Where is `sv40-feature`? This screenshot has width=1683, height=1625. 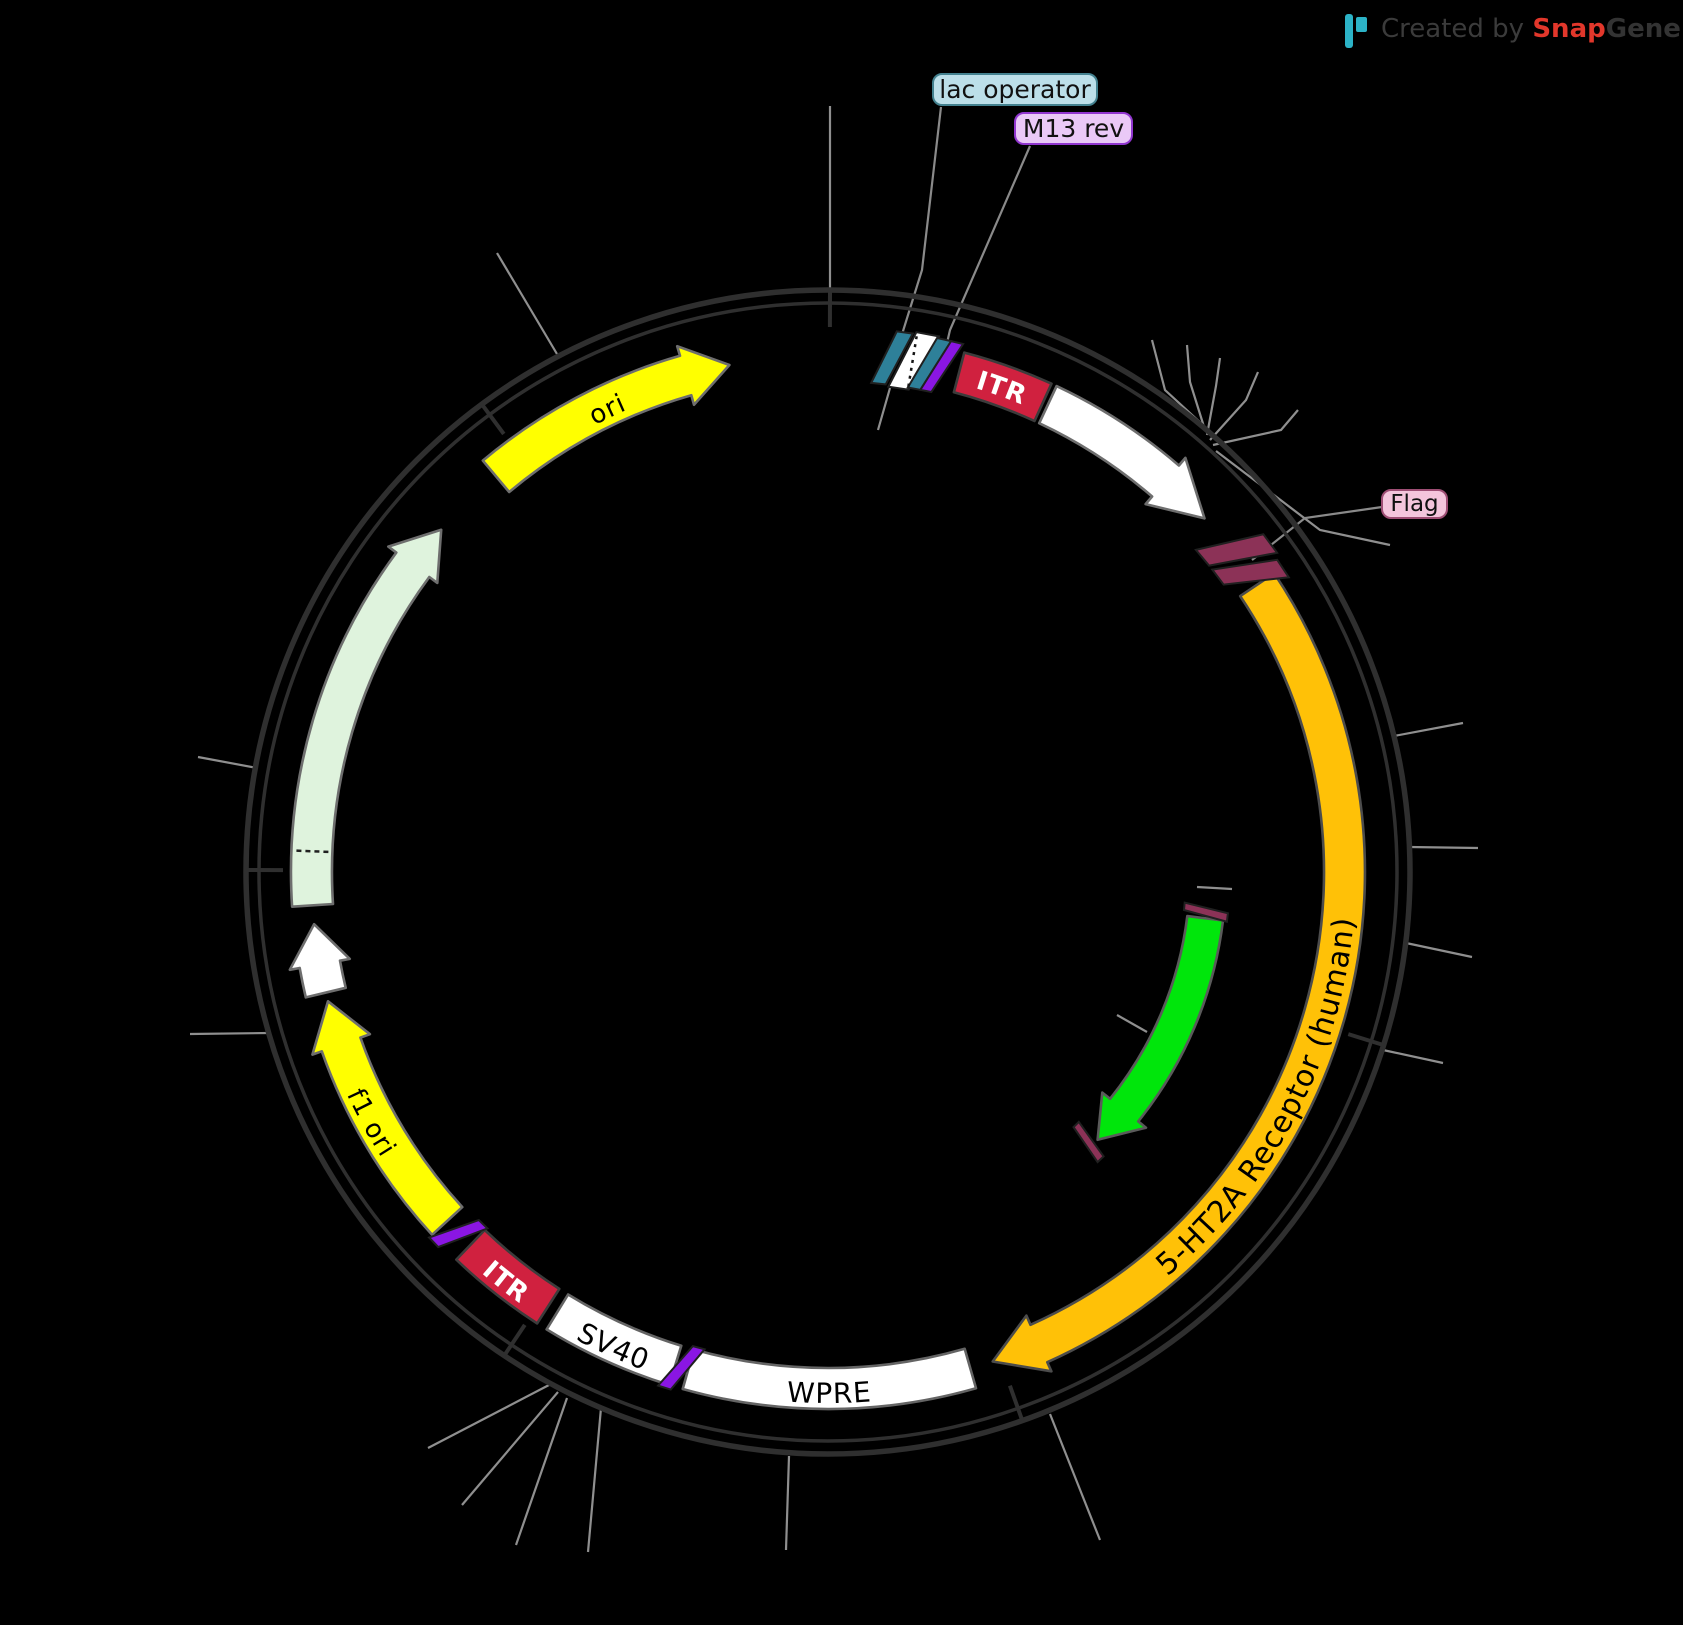 sv40-feature is located at coordinates (614, 1340).